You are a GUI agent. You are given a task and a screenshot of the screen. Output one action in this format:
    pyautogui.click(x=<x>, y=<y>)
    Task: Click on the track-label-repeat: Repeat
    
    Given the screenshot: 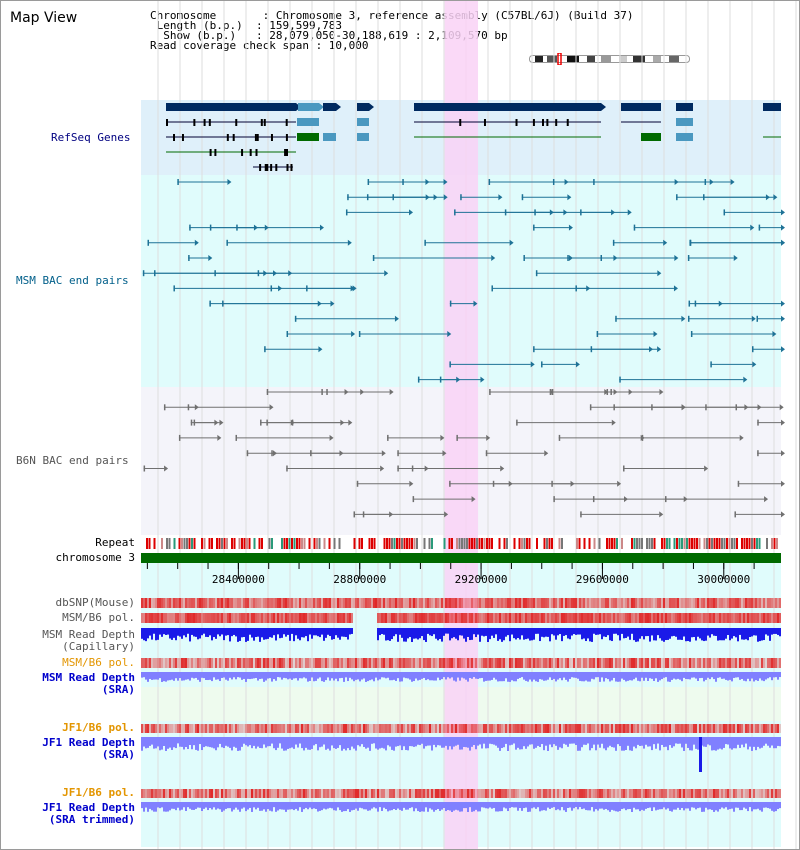 What is the action you would take?
    pyautogui.click(x=115, y=542)
    